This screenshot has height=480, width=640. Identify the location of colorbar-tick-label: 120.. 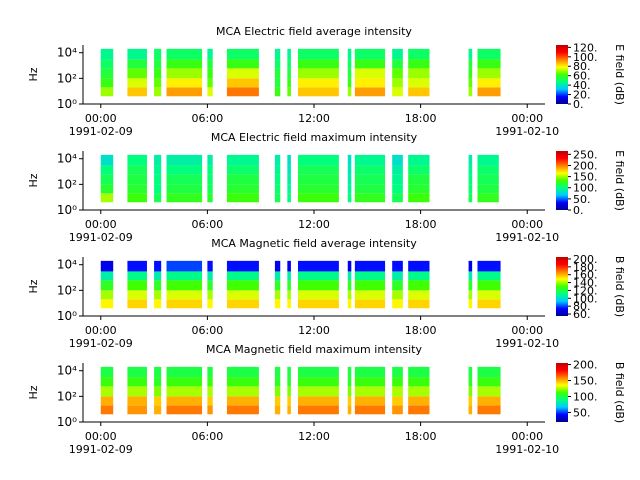
(585, 47).